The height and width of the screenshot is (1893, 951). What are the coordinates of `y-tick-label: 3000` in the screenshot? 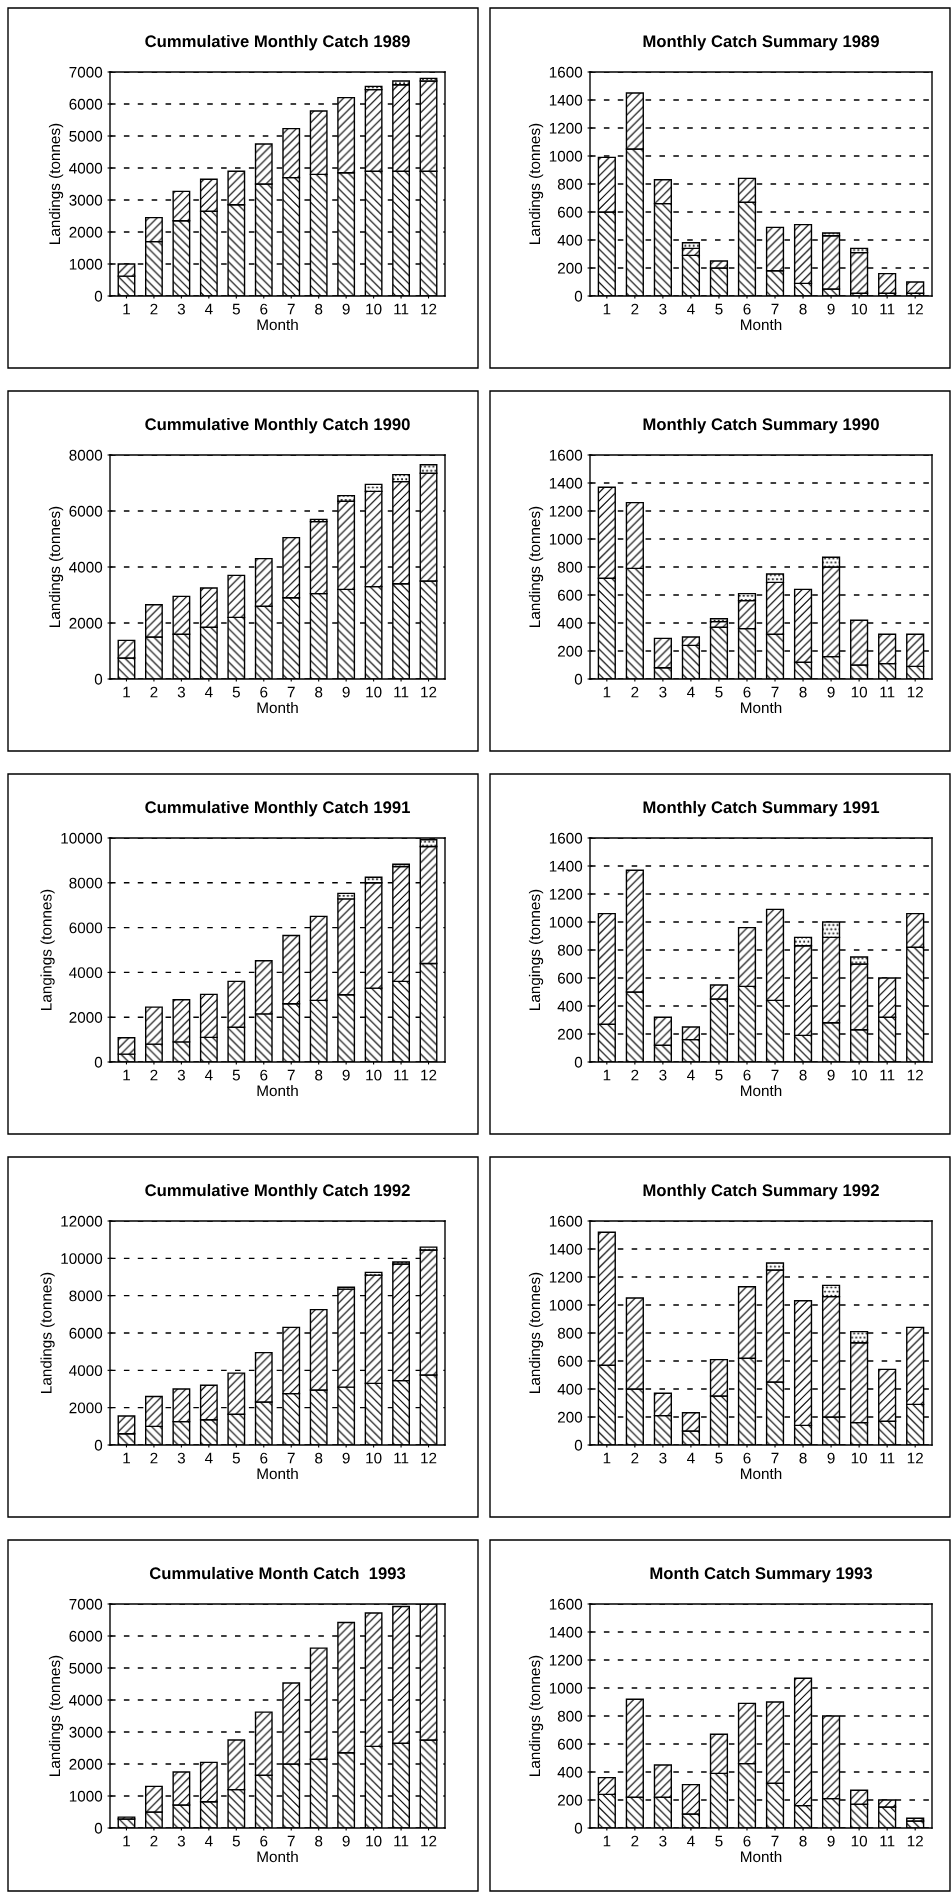 It's located at (86, 200).